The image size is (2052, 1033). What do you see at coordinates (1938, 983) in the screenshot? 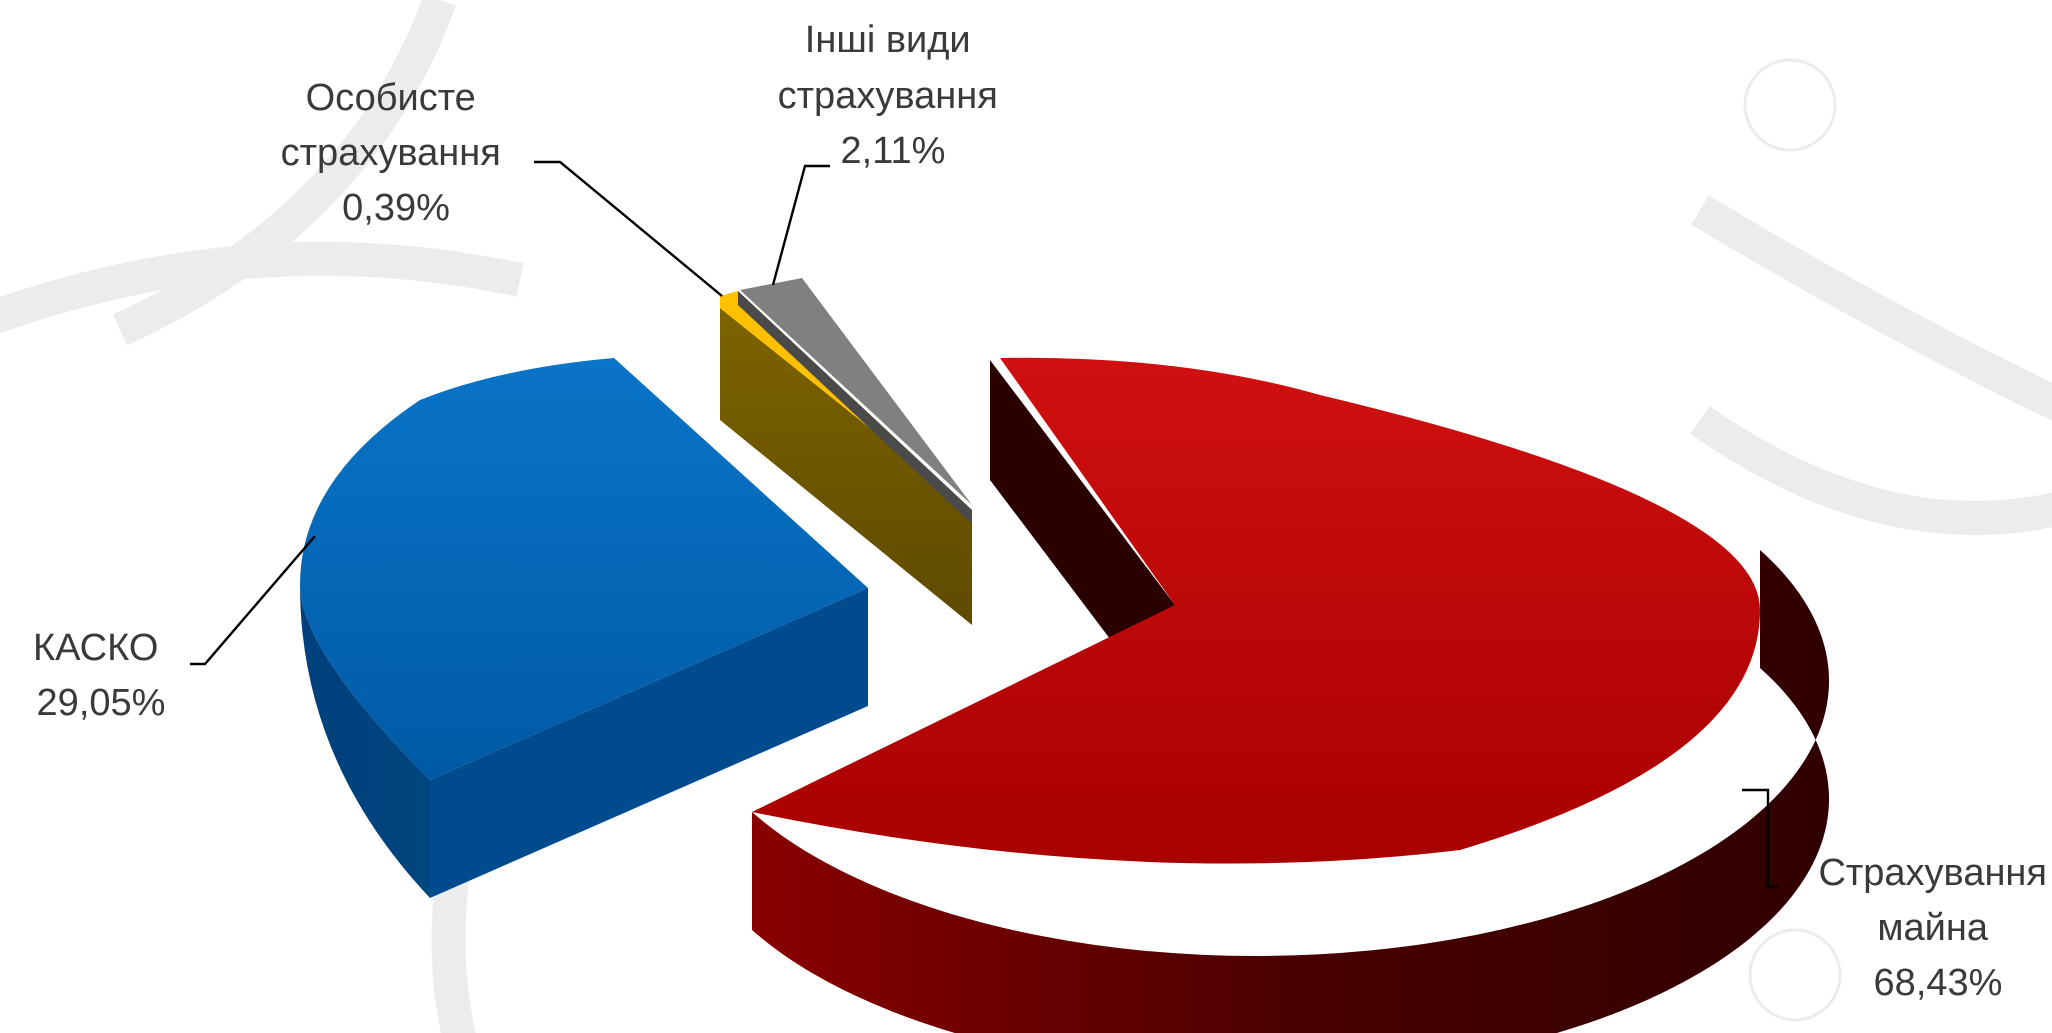
I see `label-property-value: 68,43%` at bounding box center [1938, 983].